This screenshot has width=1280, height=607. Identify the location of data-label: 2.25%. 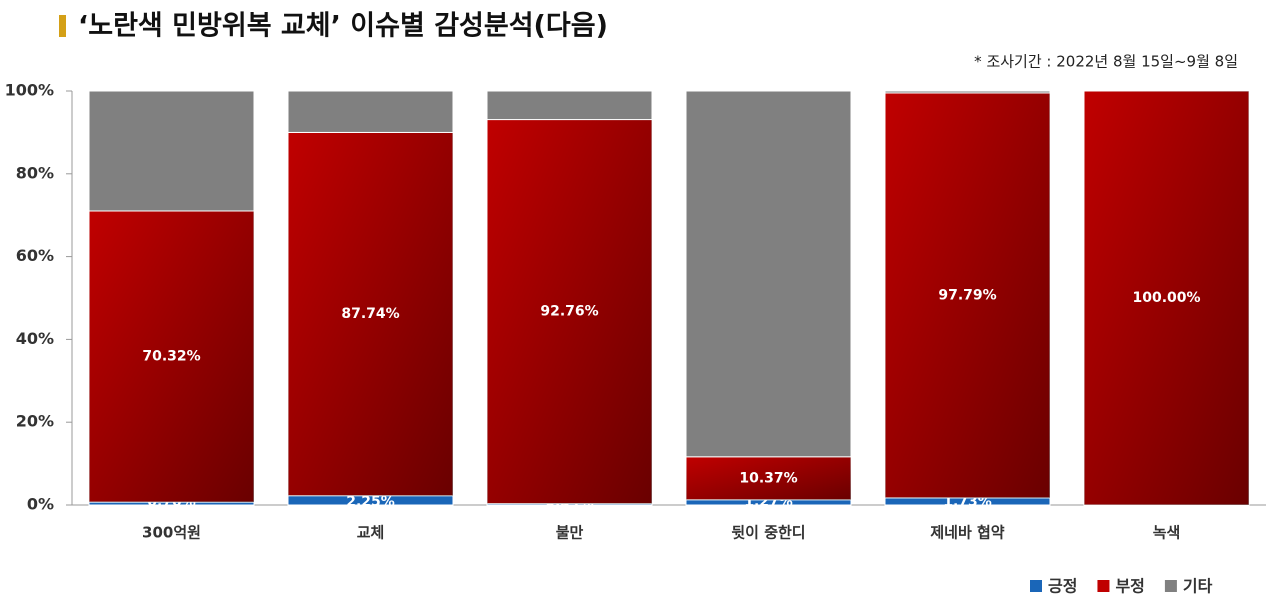
(370, 502).